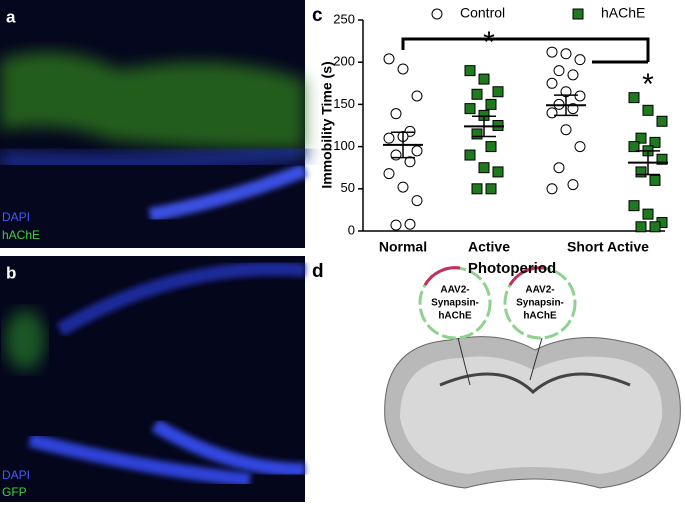 The width and height of the screenshot is (685, 507). What do you see at coordinates (344, 61) in the screenshot?
I see `y-tick-label: 200` at bounding box center [344, 61].